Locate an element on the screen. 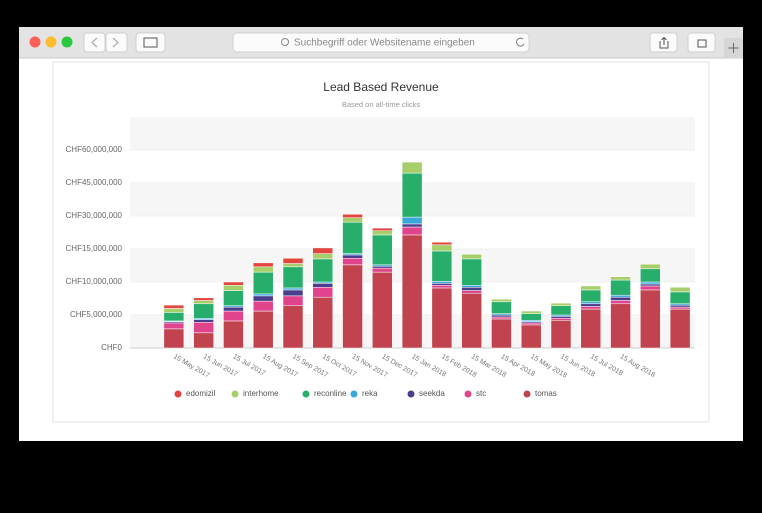 The width and height of the screenshot is (762, 513). y-tick-label: CHF30,000,000 is located at coordinates (94, 215).